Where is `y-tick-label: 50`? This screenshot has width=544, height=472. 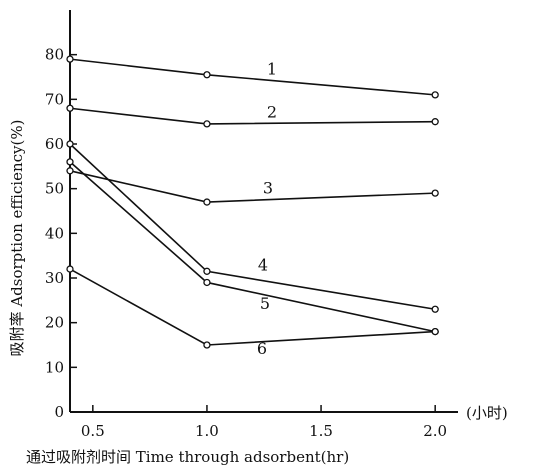 y-tick-label: 50 is located at coordinates (54, 189).